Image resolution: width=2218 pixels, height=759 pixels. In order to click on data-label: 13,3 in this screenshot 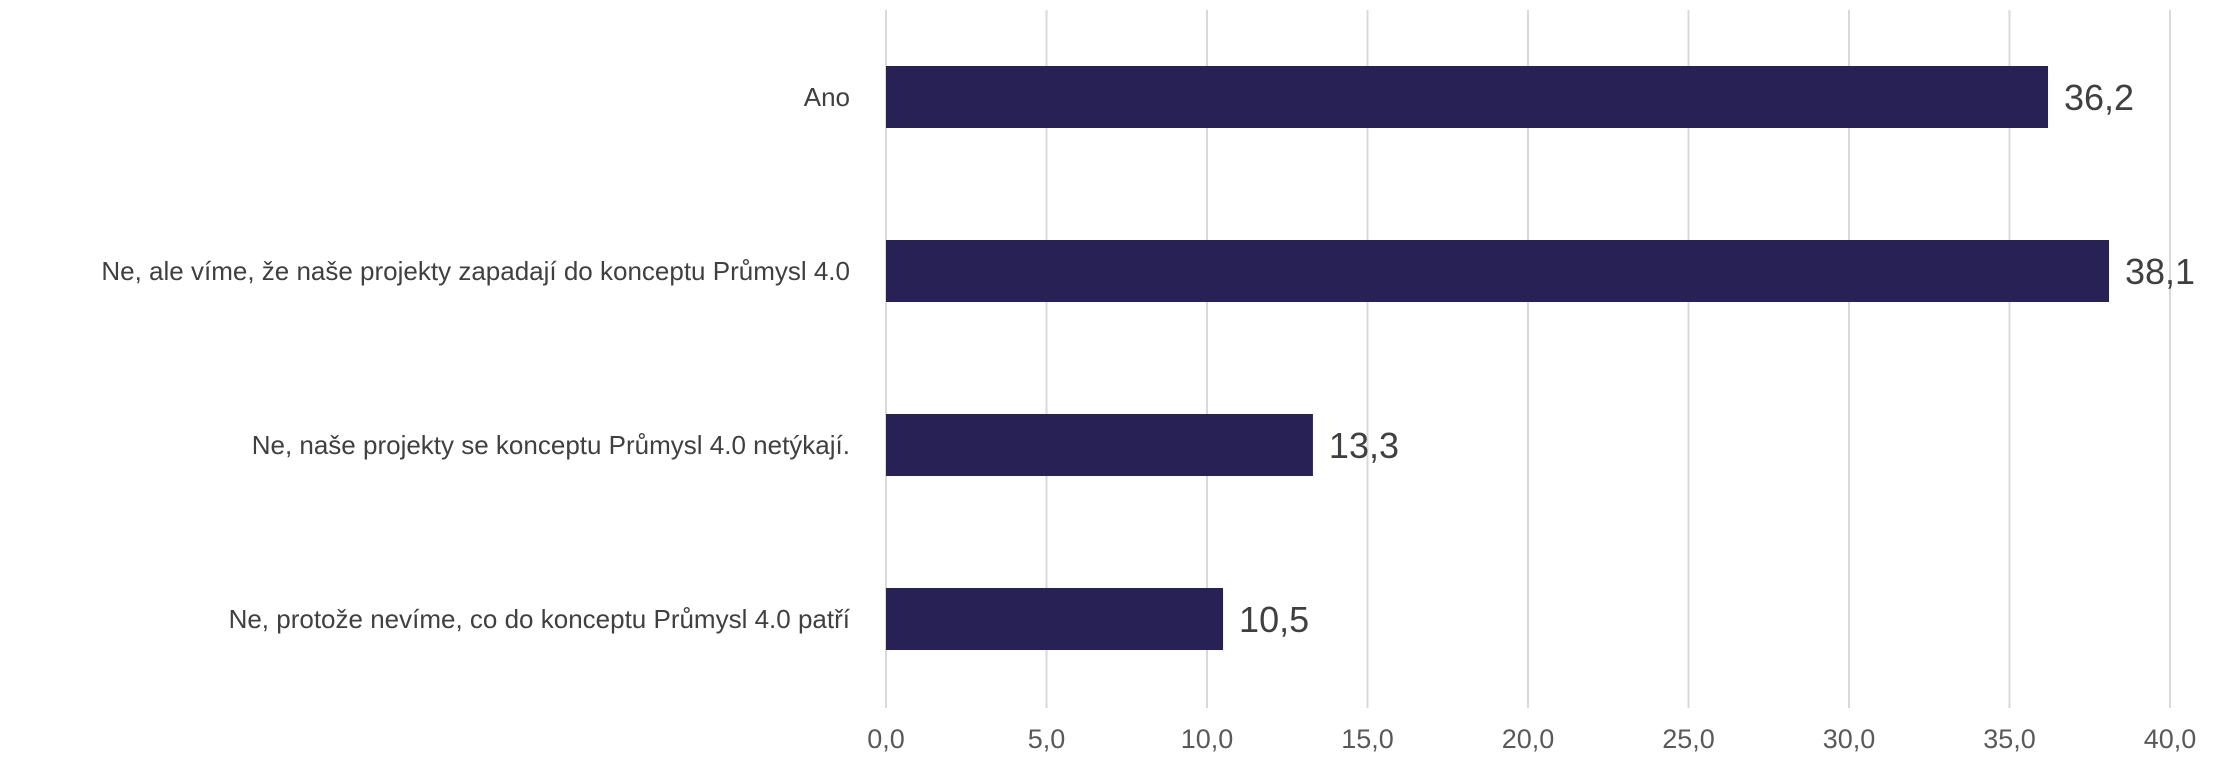, I will do `click(1364, 445)`.